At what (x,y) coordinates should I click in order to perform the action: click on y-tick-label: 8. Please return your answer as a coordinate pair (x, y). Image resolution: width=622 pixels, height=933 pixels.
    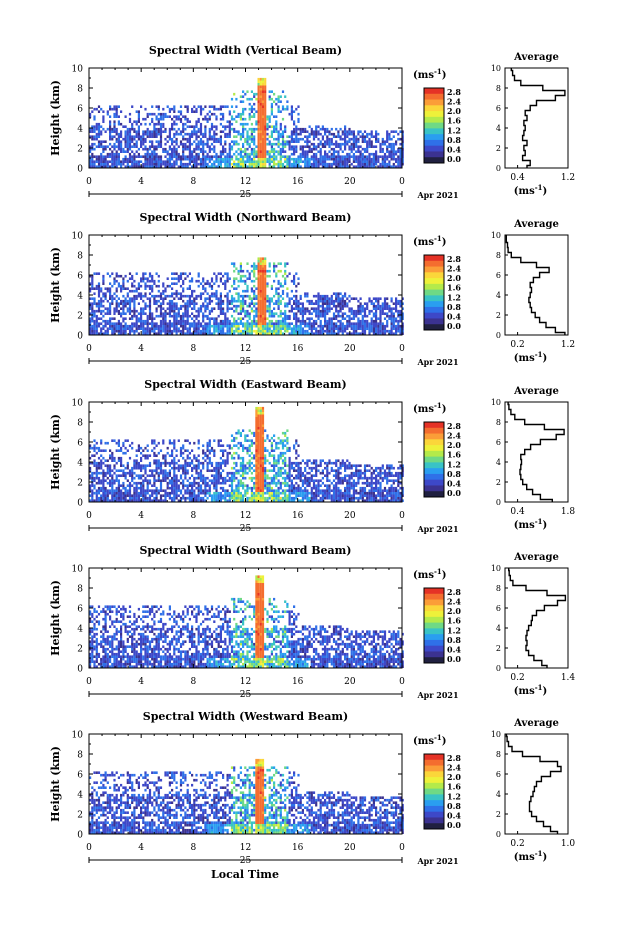
    Looking at the image, I should click on (80, 90).